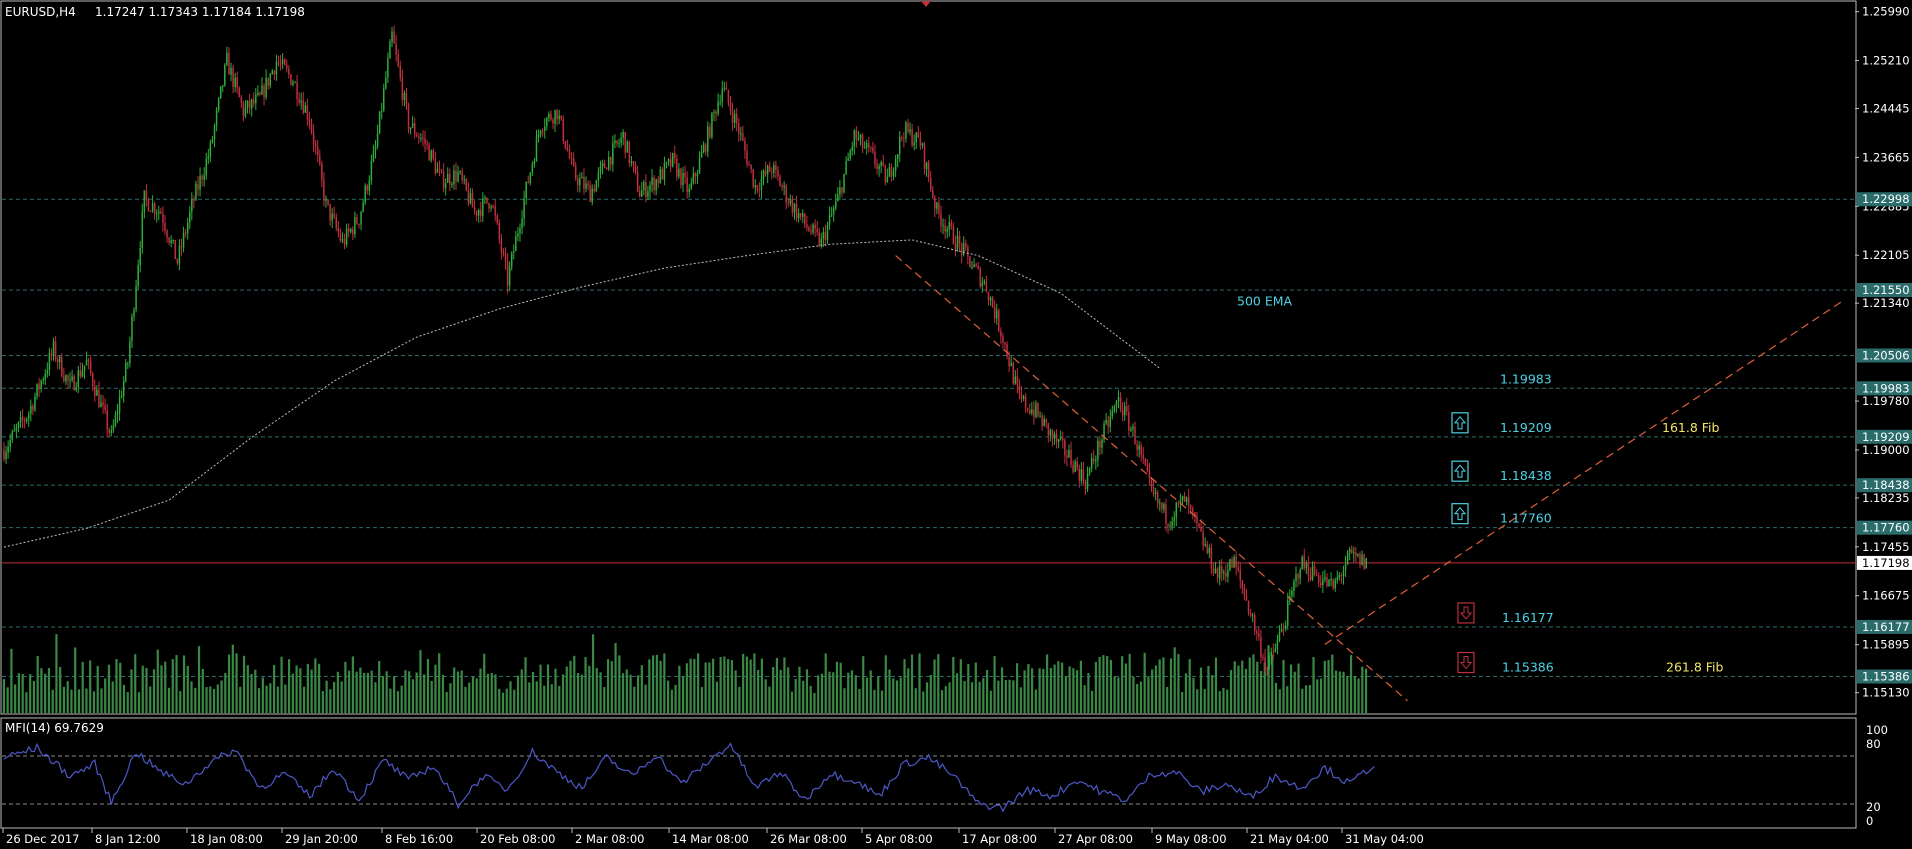 Image resolution: width=1912 pixels, height=849 pixels. Describe the element at coordinates (1526, 518) in the screenshot. I see `price-label: 1.17760` at that location.